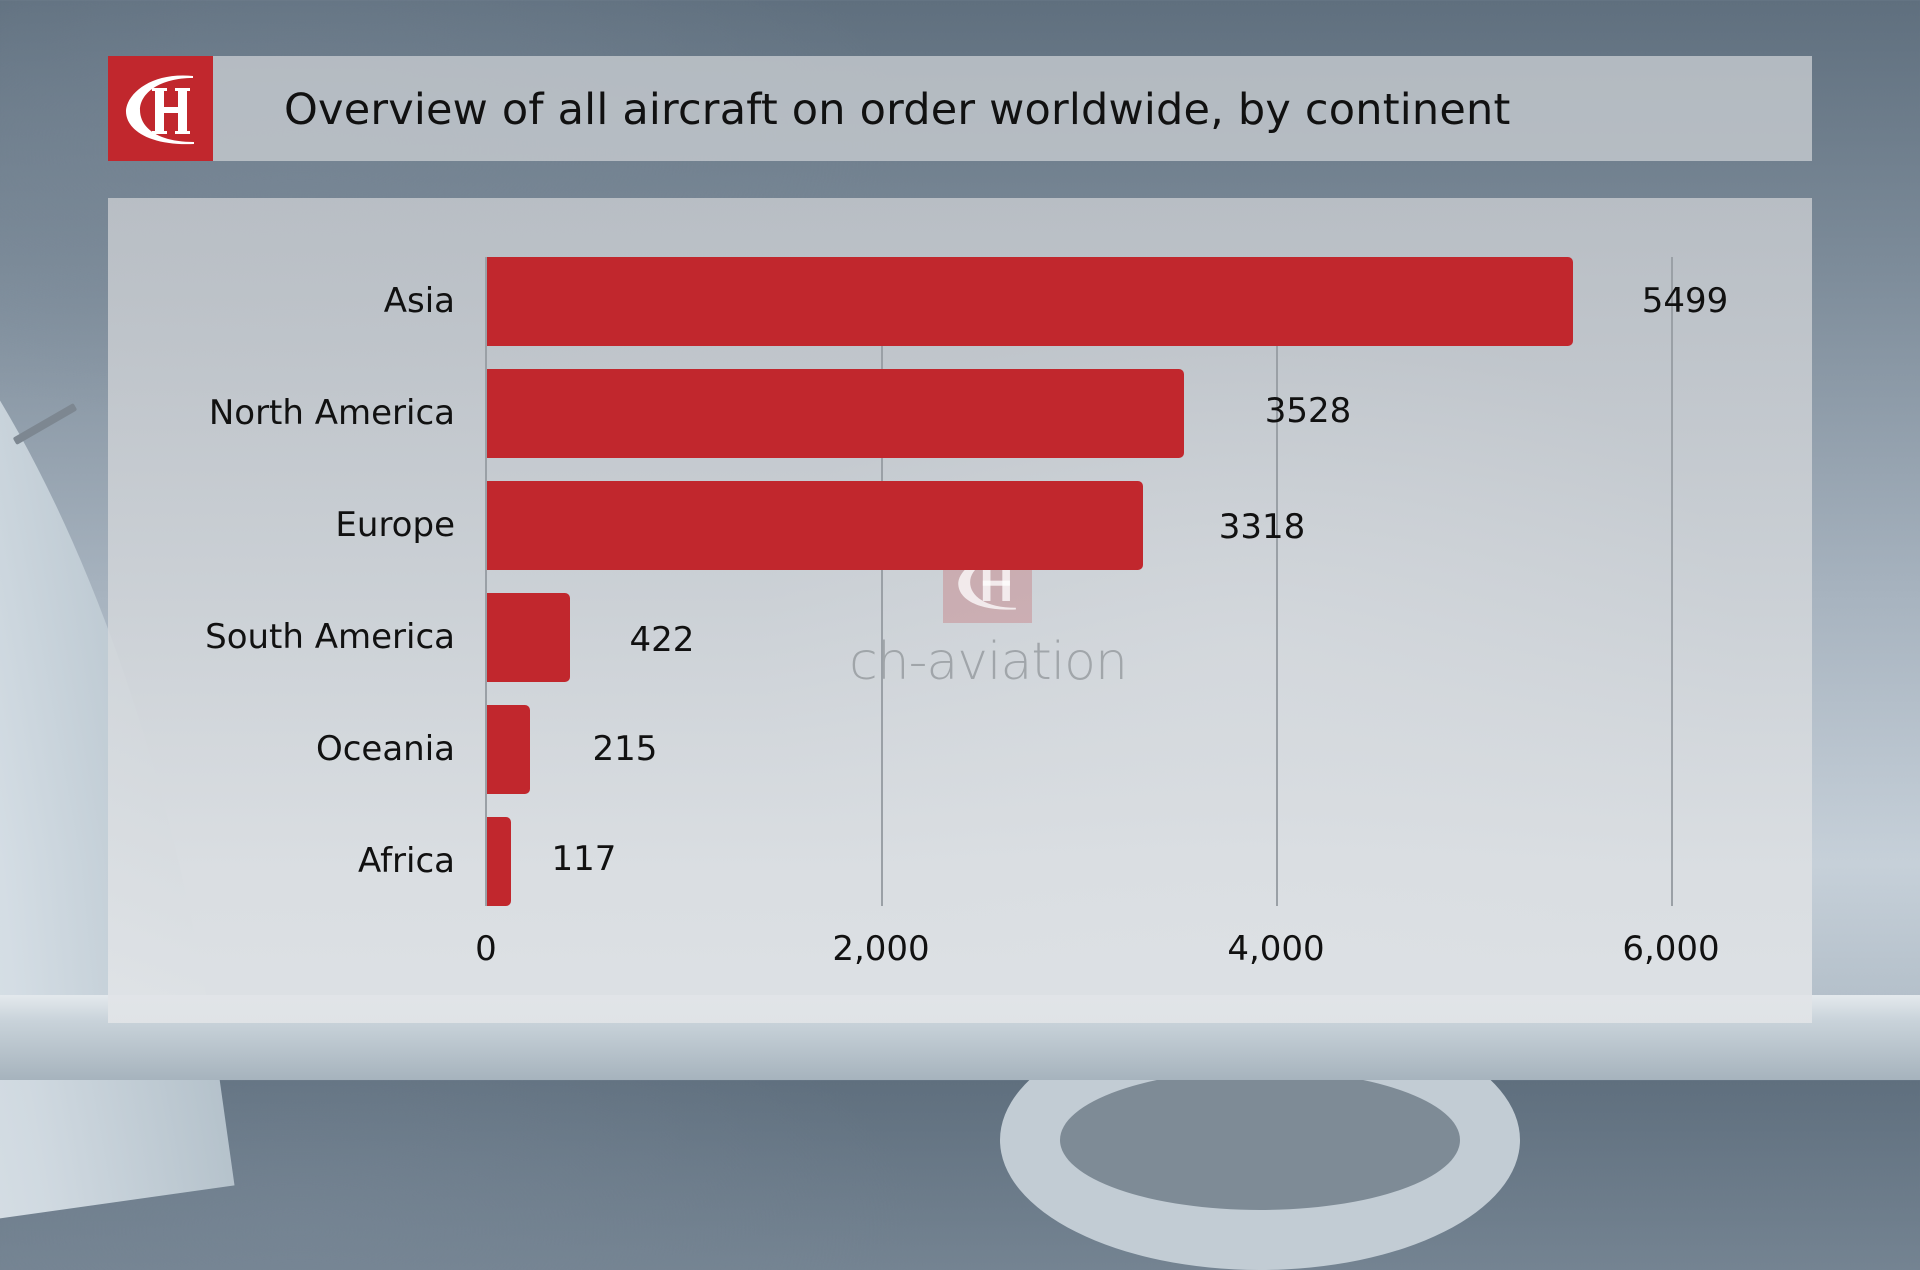 The image size is (1920, 1270). What do you see at coordinates (1262, 527) in the screenshot?
I see `value-label: 3318` at bounding box center [1262, 527].